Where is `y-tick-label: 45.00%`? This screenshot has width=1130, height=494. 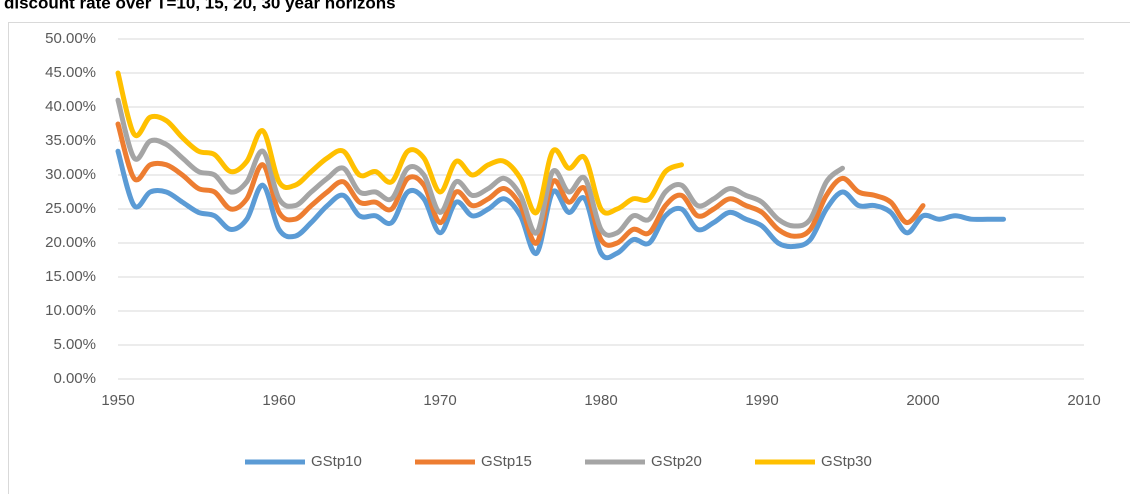 y-tick-label: 45.00% is located at coordinates (70, 72).